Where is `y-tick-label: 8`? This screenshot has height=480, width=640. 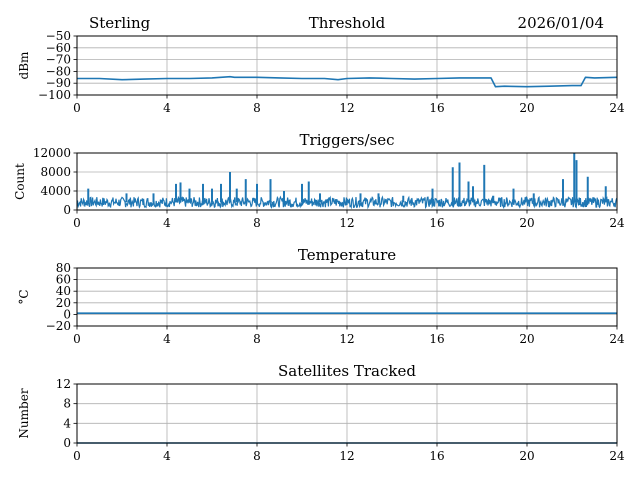
y-tick-label: 8 is located at coordinates (67, 404).